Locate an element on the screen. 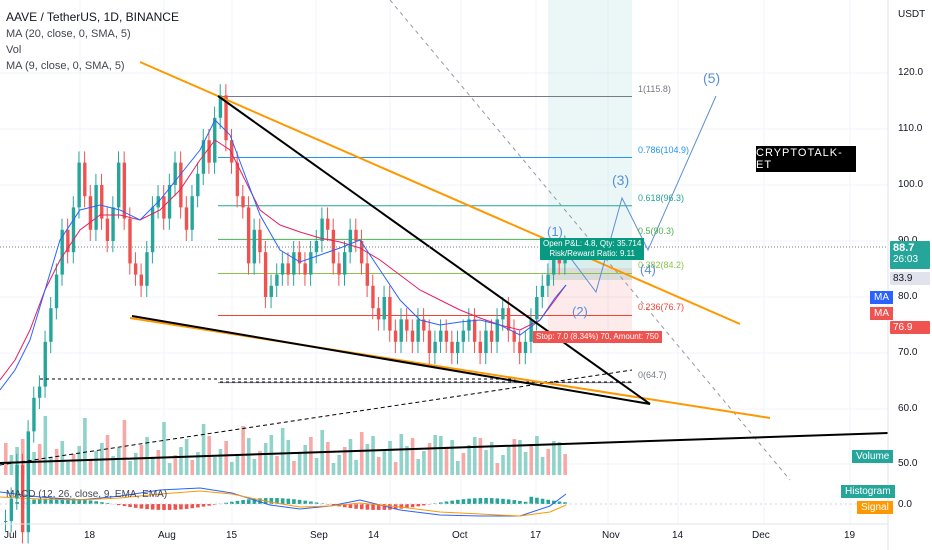 The image size is (932, 550). indicator-ma9: MA (9, close, 0, SMA, 5) is located at coordinates (65, 66).